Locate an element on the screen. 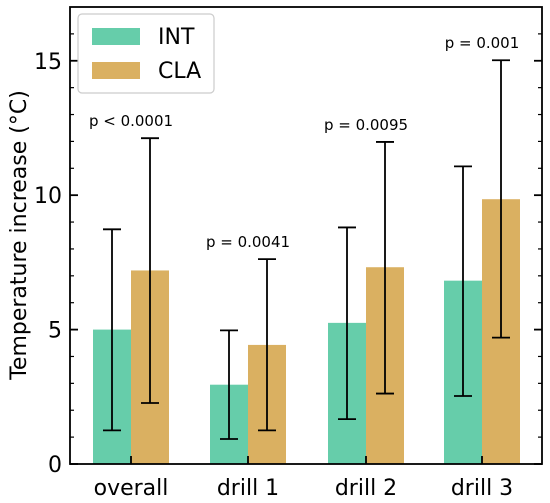  y-tick-label-0: 0 is located at coordinates (55, 465).